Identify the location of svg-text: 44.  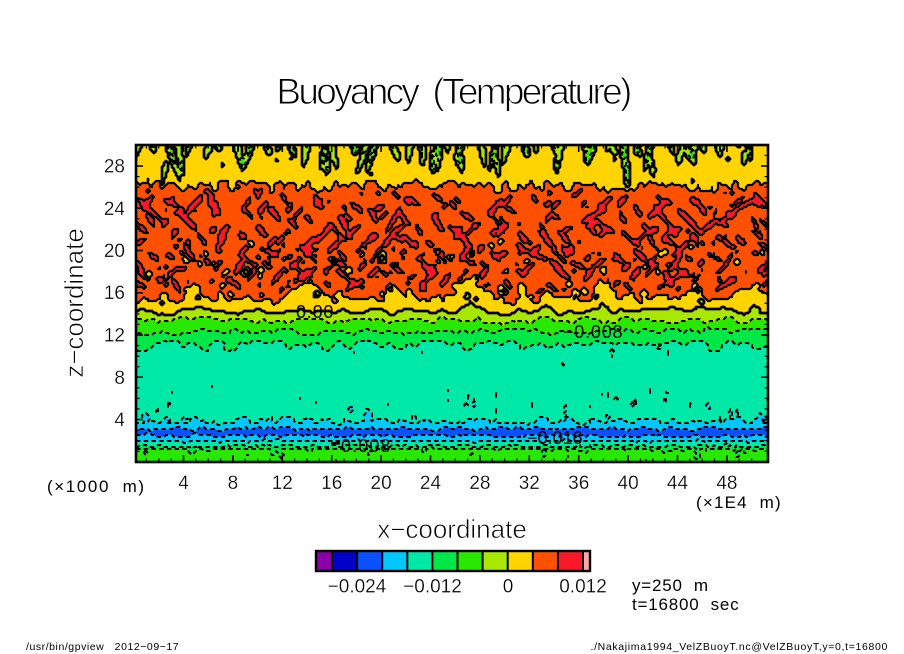
(678, 483).